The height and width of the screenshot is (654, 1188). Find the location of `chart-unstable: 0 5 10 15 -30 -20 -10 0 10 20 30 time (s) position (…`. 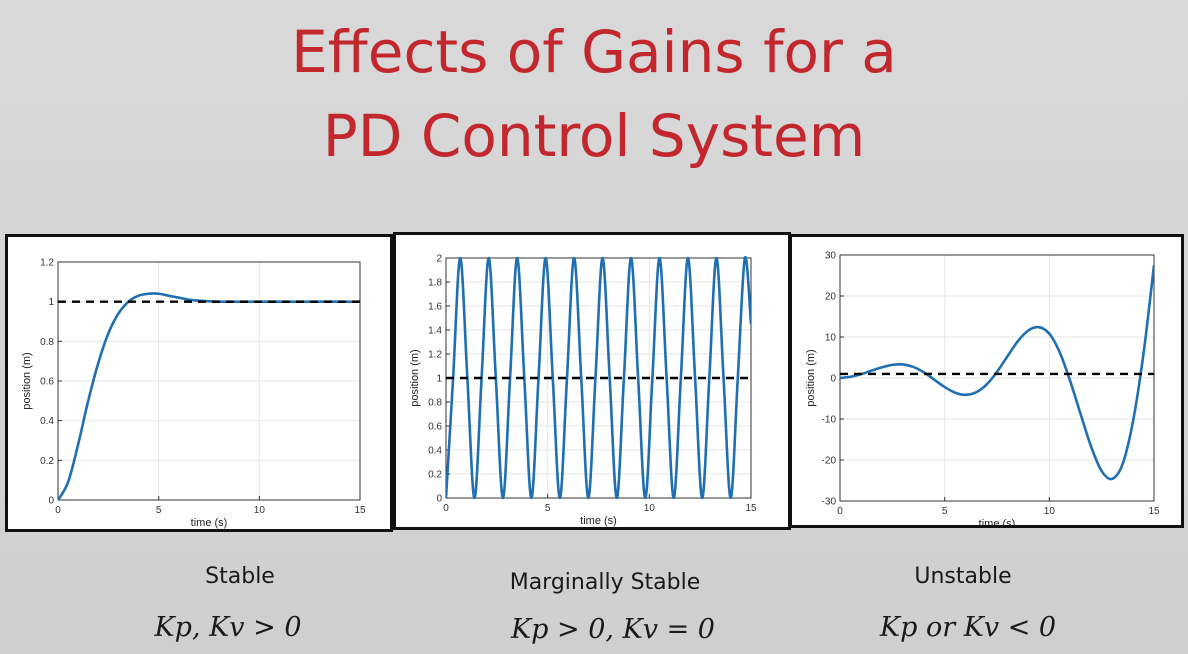

chart-unstable: 0 5 10 15 -30 -20 -10 0 10 20 30 time (s) position (… is located at coordinates (982, 388).